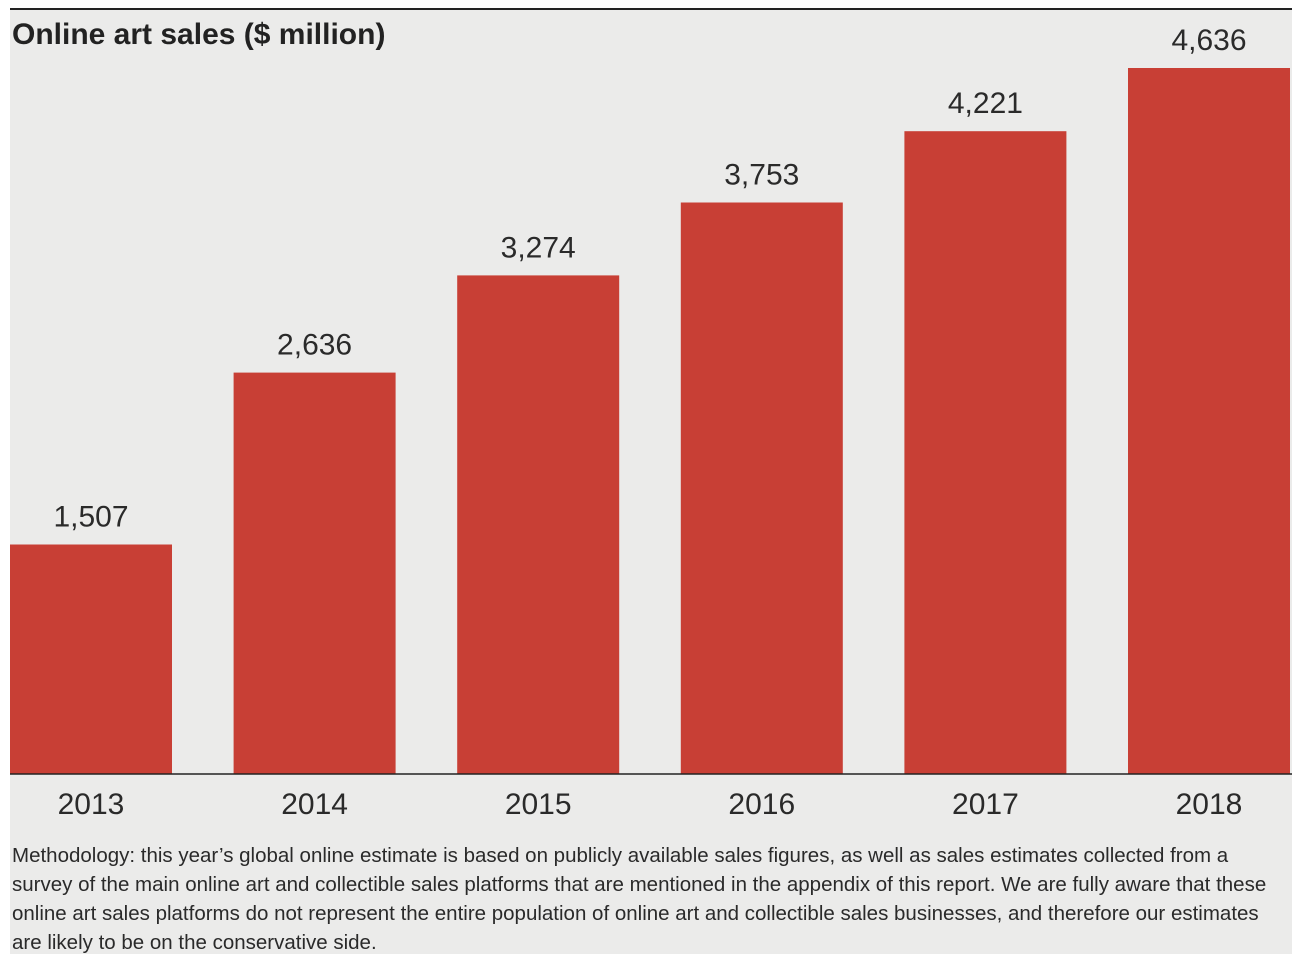  What do you see at coordinates (90, 517) in the screenshot?
I see `value-label-2013: 1,507` at bounding box center [90, 517].